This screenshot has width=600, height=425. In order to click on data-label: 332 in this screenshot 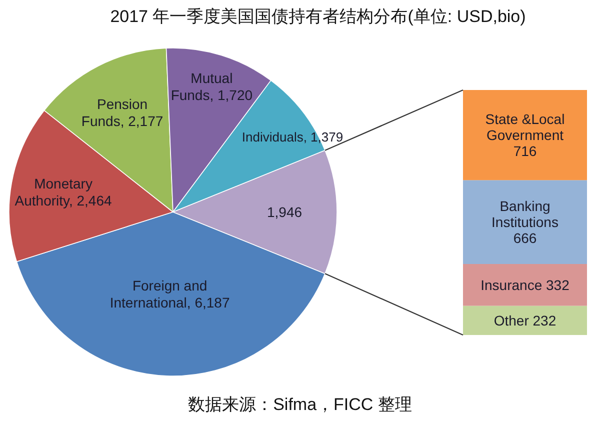, I will do `click(558, 284)`.